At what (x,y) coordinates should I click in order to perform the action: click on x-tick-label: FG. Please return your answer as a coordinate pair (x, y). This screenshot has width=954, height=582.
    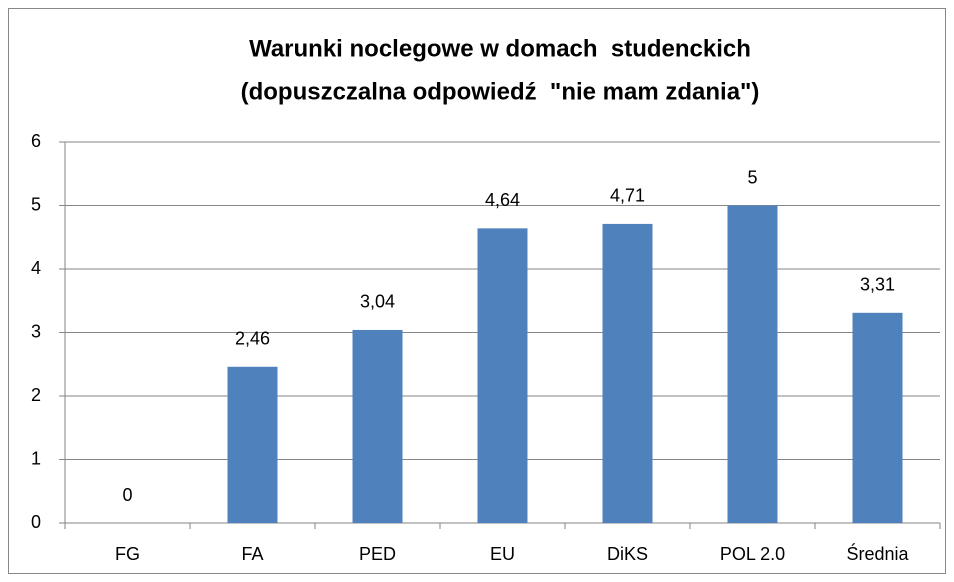
    Looking at the image, I should click on (127, 554).